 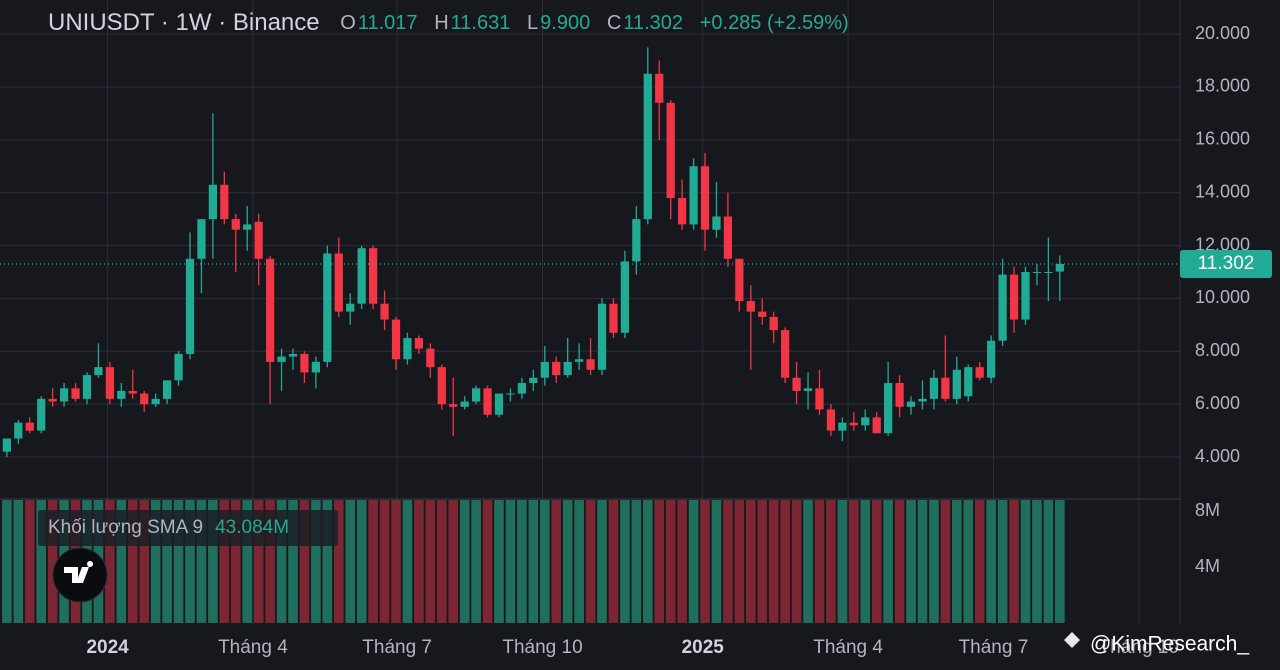 What do you see at coordinates (1222, 191) in the screenshot?
I see `y-tick-label: 14.000` at bounding box center [1222, 191].